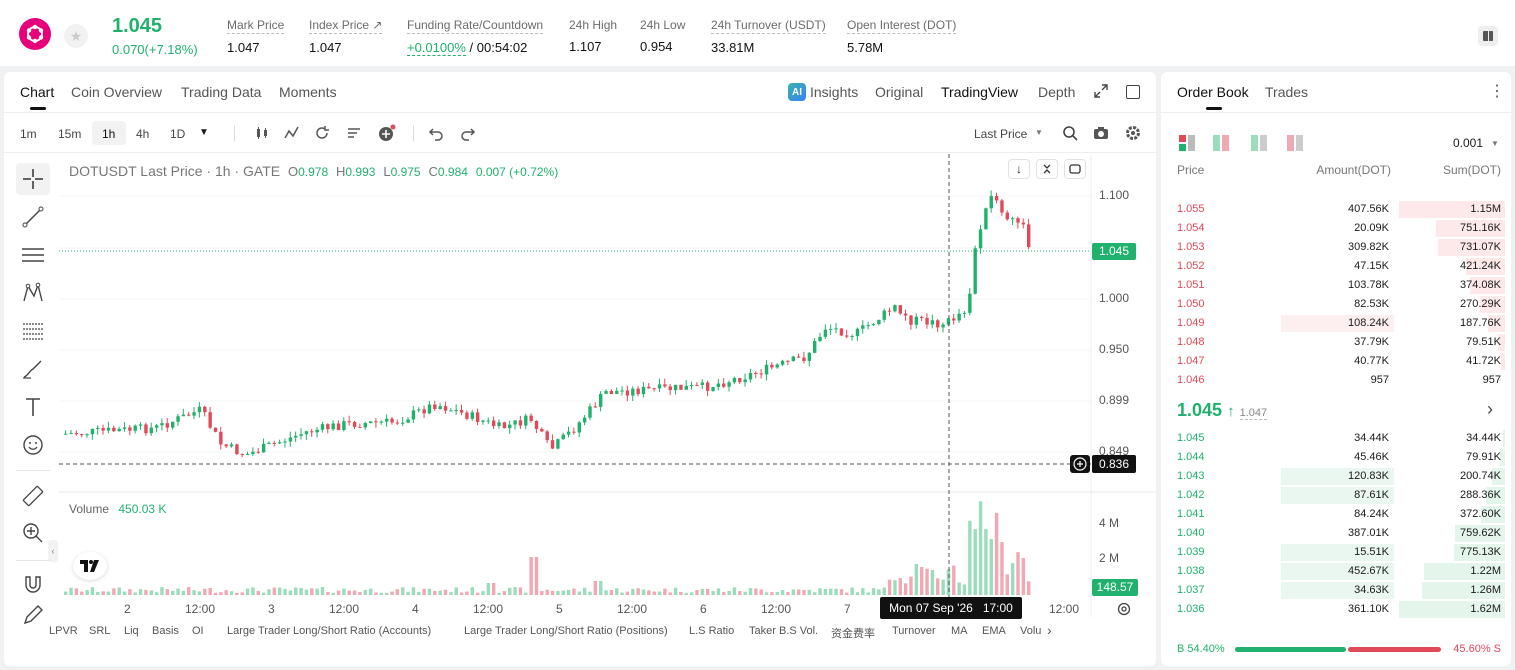 The image size is (1515, 670). What do you see at coordinates (1336, 438) in the screenshot?
I see `order-book-row: 1.045 34.44K 34.44K` at bounding box center [1336, 438].